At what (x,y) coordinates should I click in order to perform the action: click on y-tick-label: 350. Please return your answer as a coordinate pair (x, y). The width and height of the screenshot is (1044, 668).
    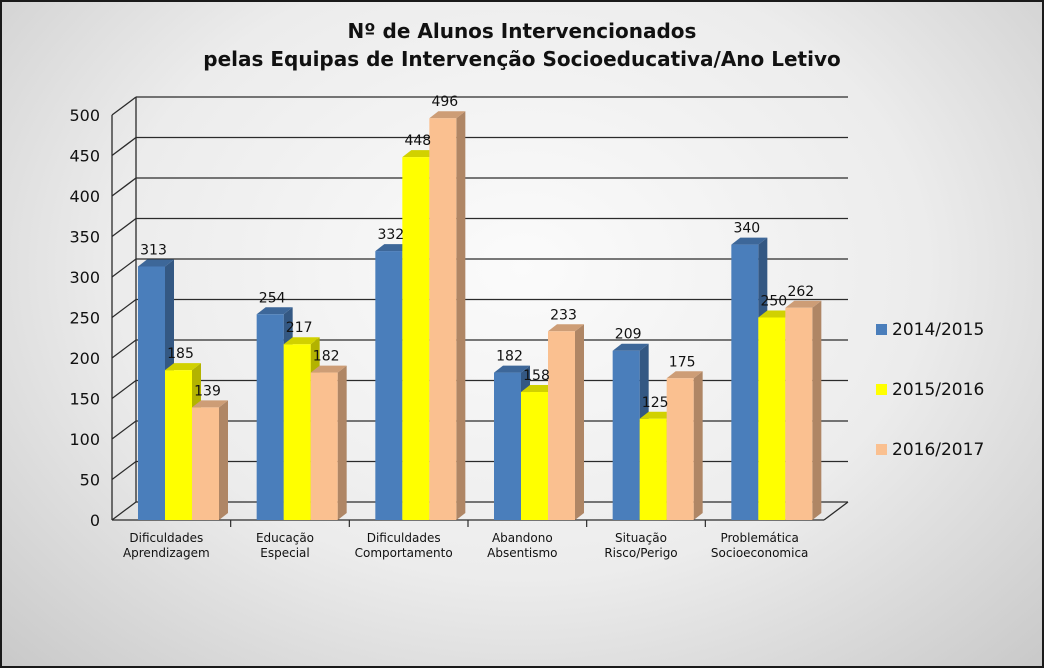
    Looking at the image, I should click on (84, 237).